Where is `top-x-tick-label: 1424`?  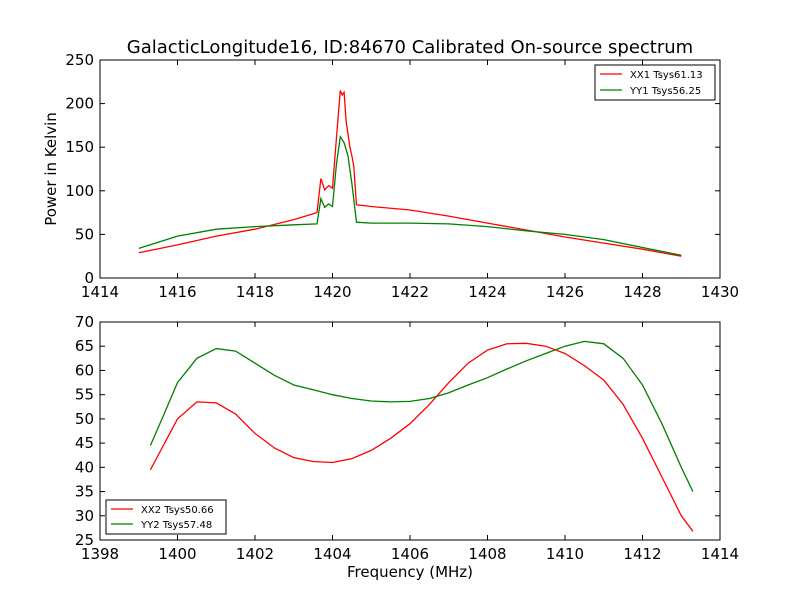 top-x-tick-label: 1424 is located at coordinates (487, 292).